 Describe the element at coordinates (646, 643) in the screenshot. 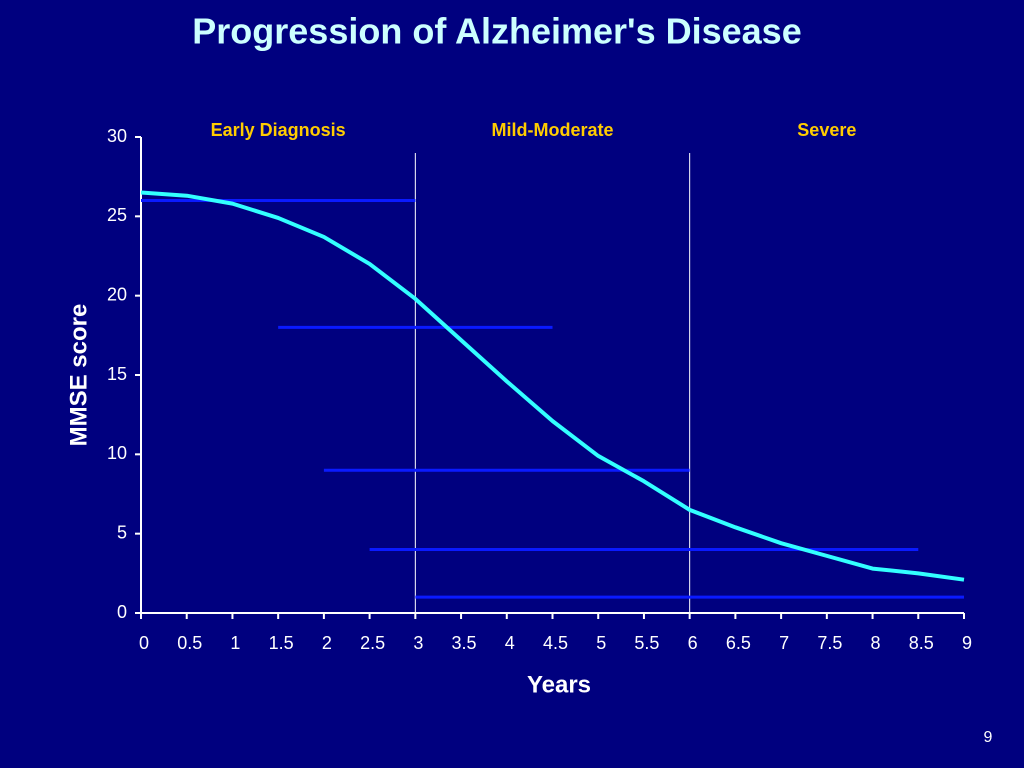

I see `x-tick-label: 5.5` at that location.